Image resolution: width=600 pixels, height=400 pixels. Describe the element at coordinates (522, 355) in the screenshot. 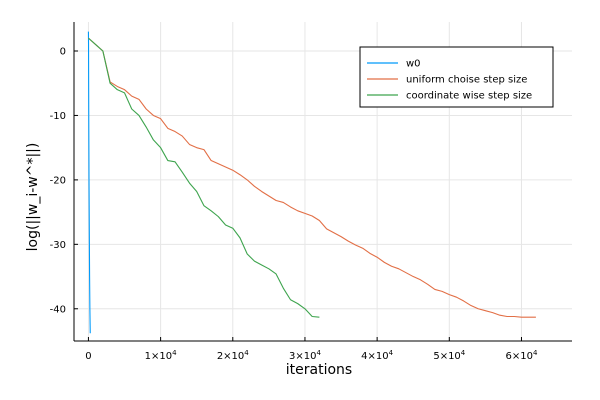

I see `x-tick-label: 6×104` at that location.